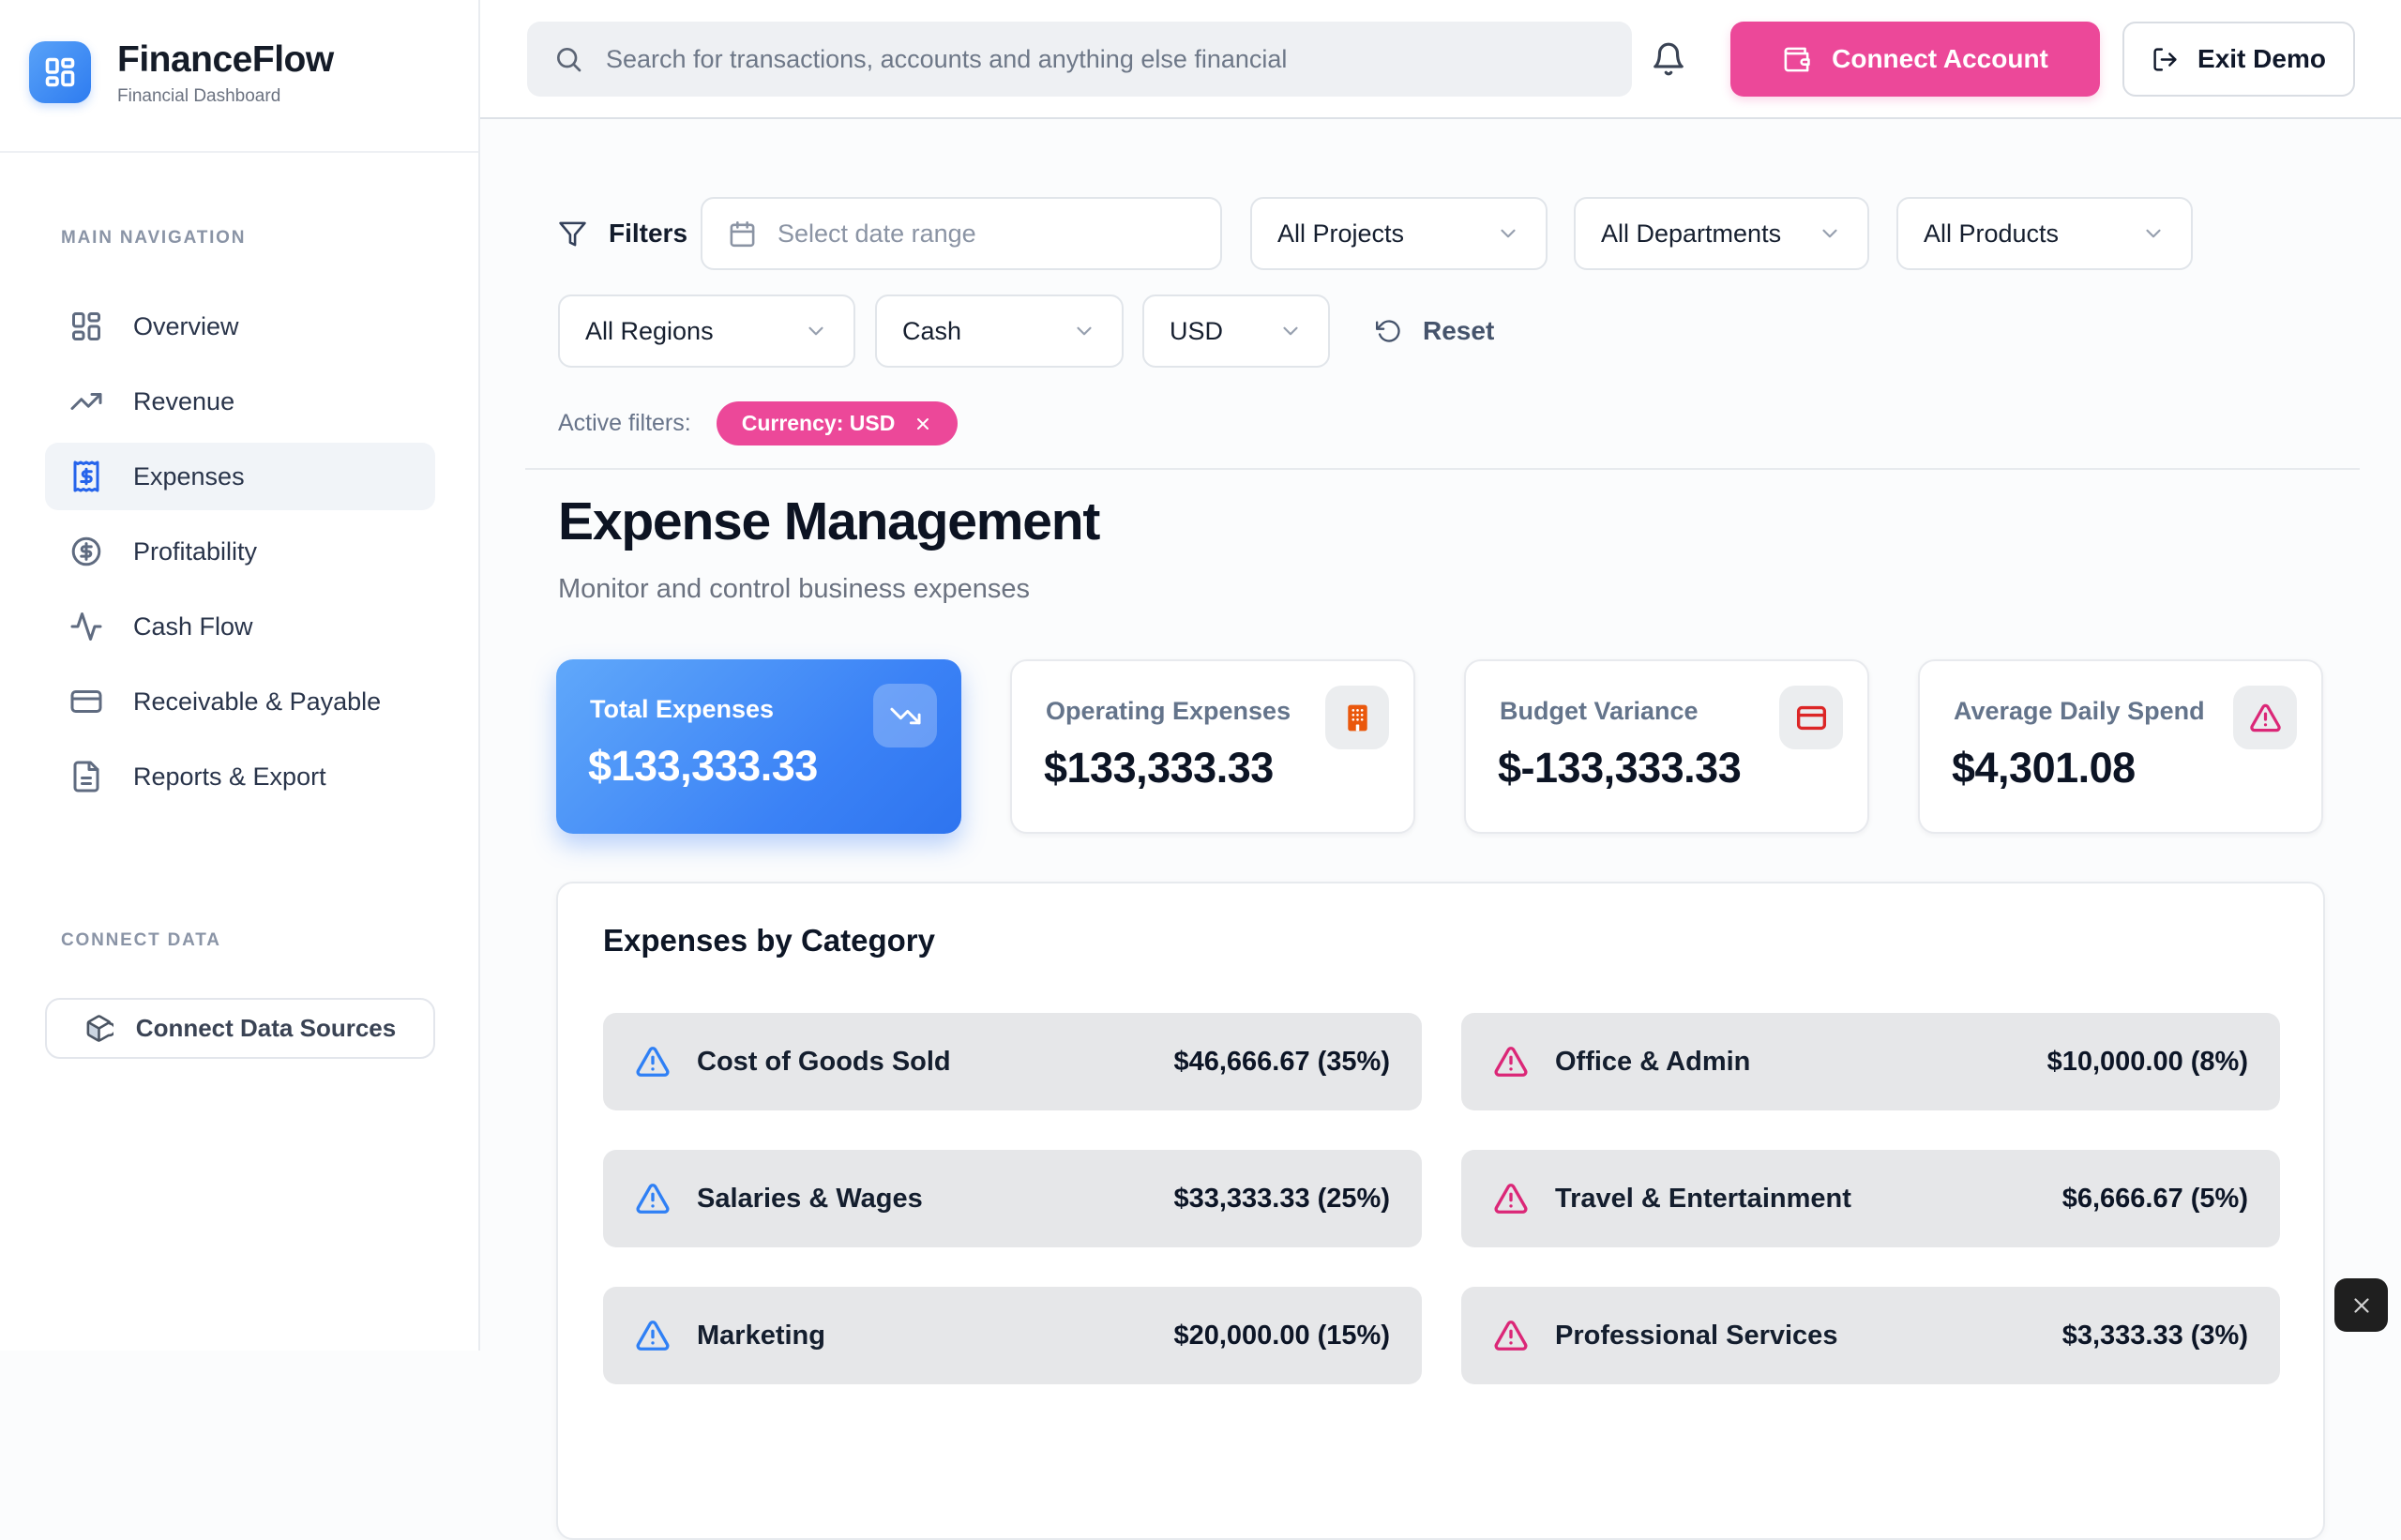 The image size is (2401, 1540). What do you see at coordinates (2044, 233) in the screenshot?
I see `products-select: All Products` at bounding box center [2044, 233].